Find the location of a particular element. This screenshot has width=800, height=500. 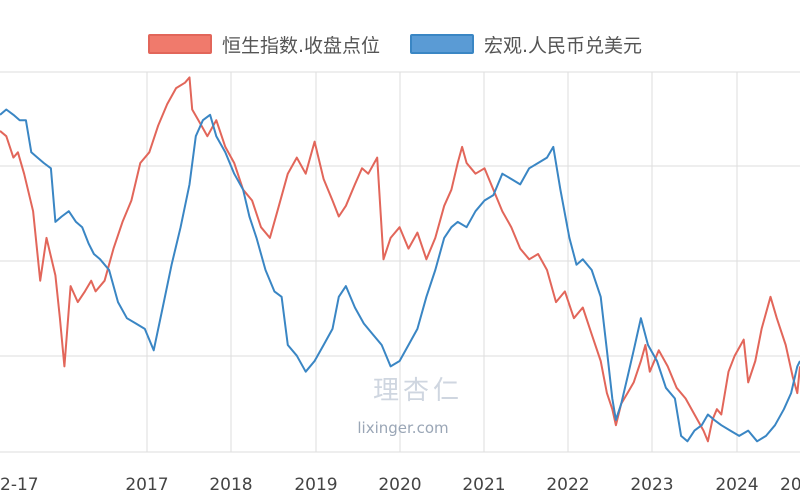

legend-item-cny: 宏观.人民币兑美元 is located at coordinates (526, 44).